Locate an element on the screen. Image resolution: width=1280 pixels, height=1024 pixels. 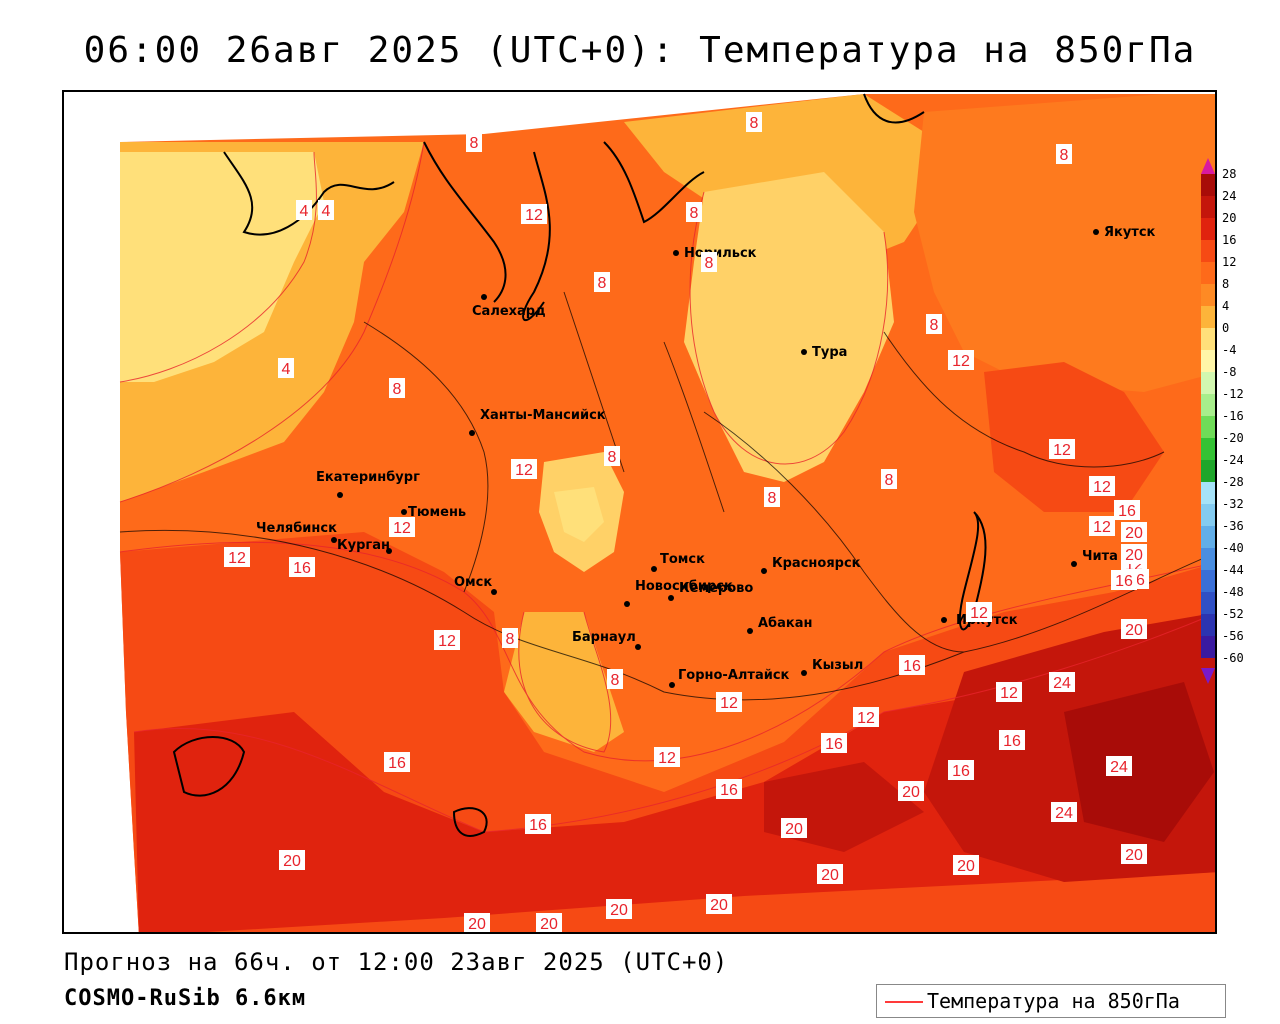
colorbar-tick-label: -52 is located at coordinates (1233, 614).